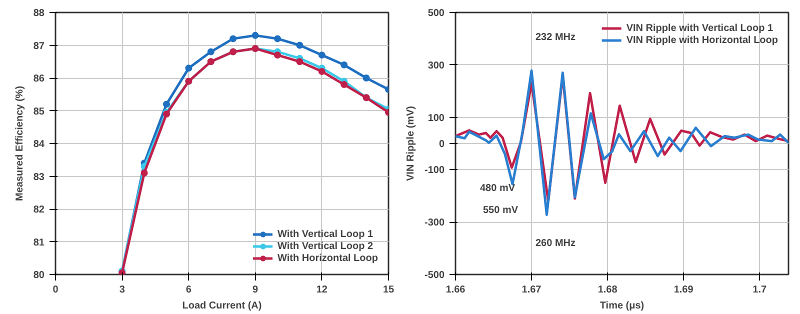 The image size is (800, 314). What do you see at coordinates (20, 144) in the screenshot?
I see `y-axis-title: Measured Efficiency (%)` at bounding box center [20, 144].